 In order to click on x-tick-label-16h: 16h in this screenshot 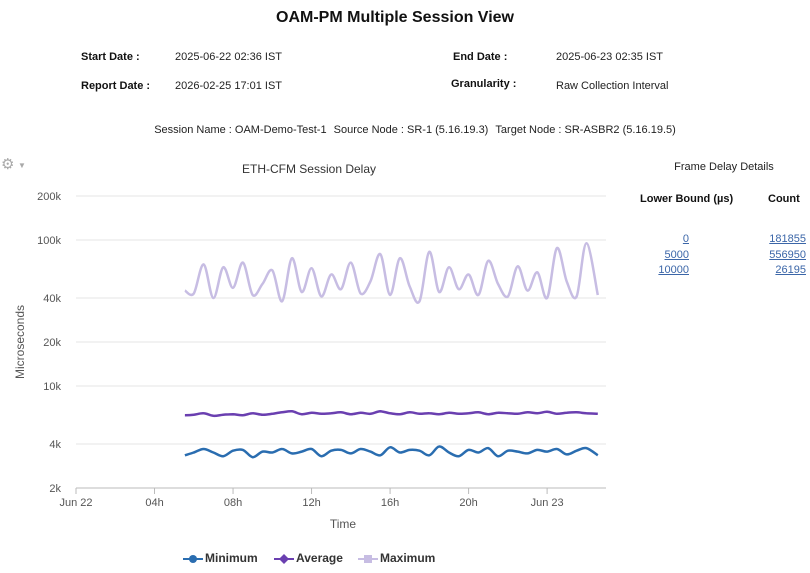, I will do `click(390, 503)`.